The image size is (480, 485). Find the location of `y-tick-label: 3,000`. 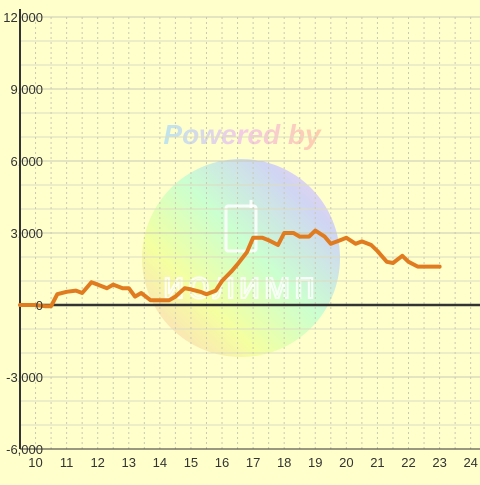

y-tick-label: 3,000 is located at coordinates (26, 233).